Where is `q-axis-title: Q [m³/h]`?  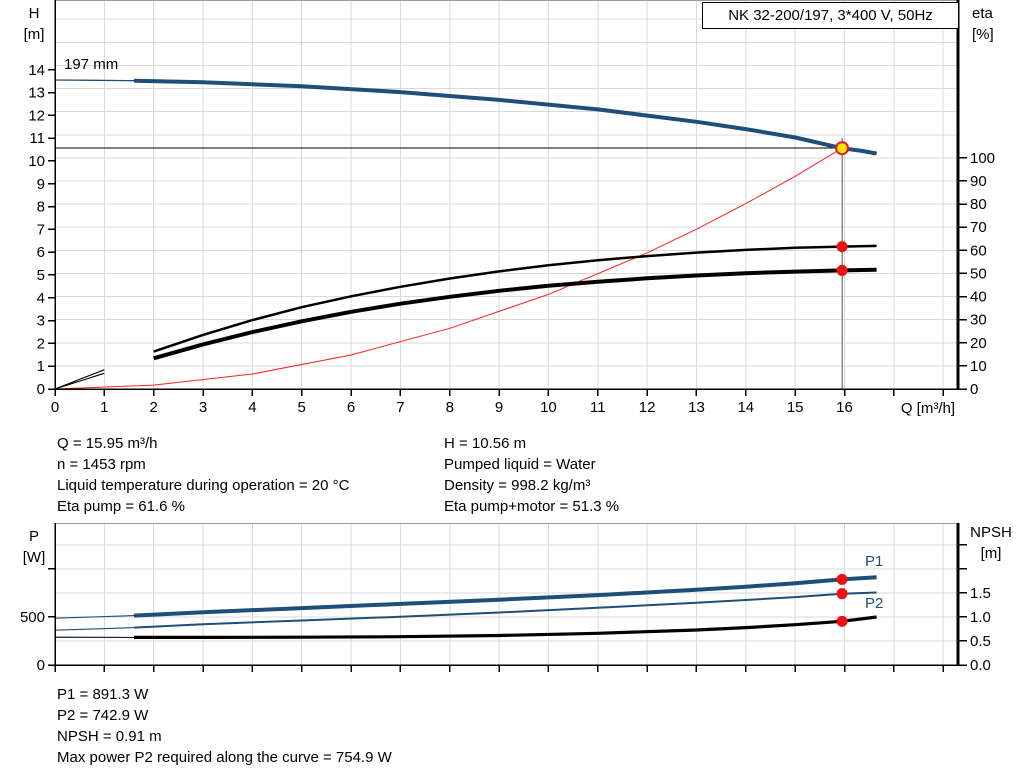
q-axis-title: Q [m³/h] is located at coordinates (927, 408).